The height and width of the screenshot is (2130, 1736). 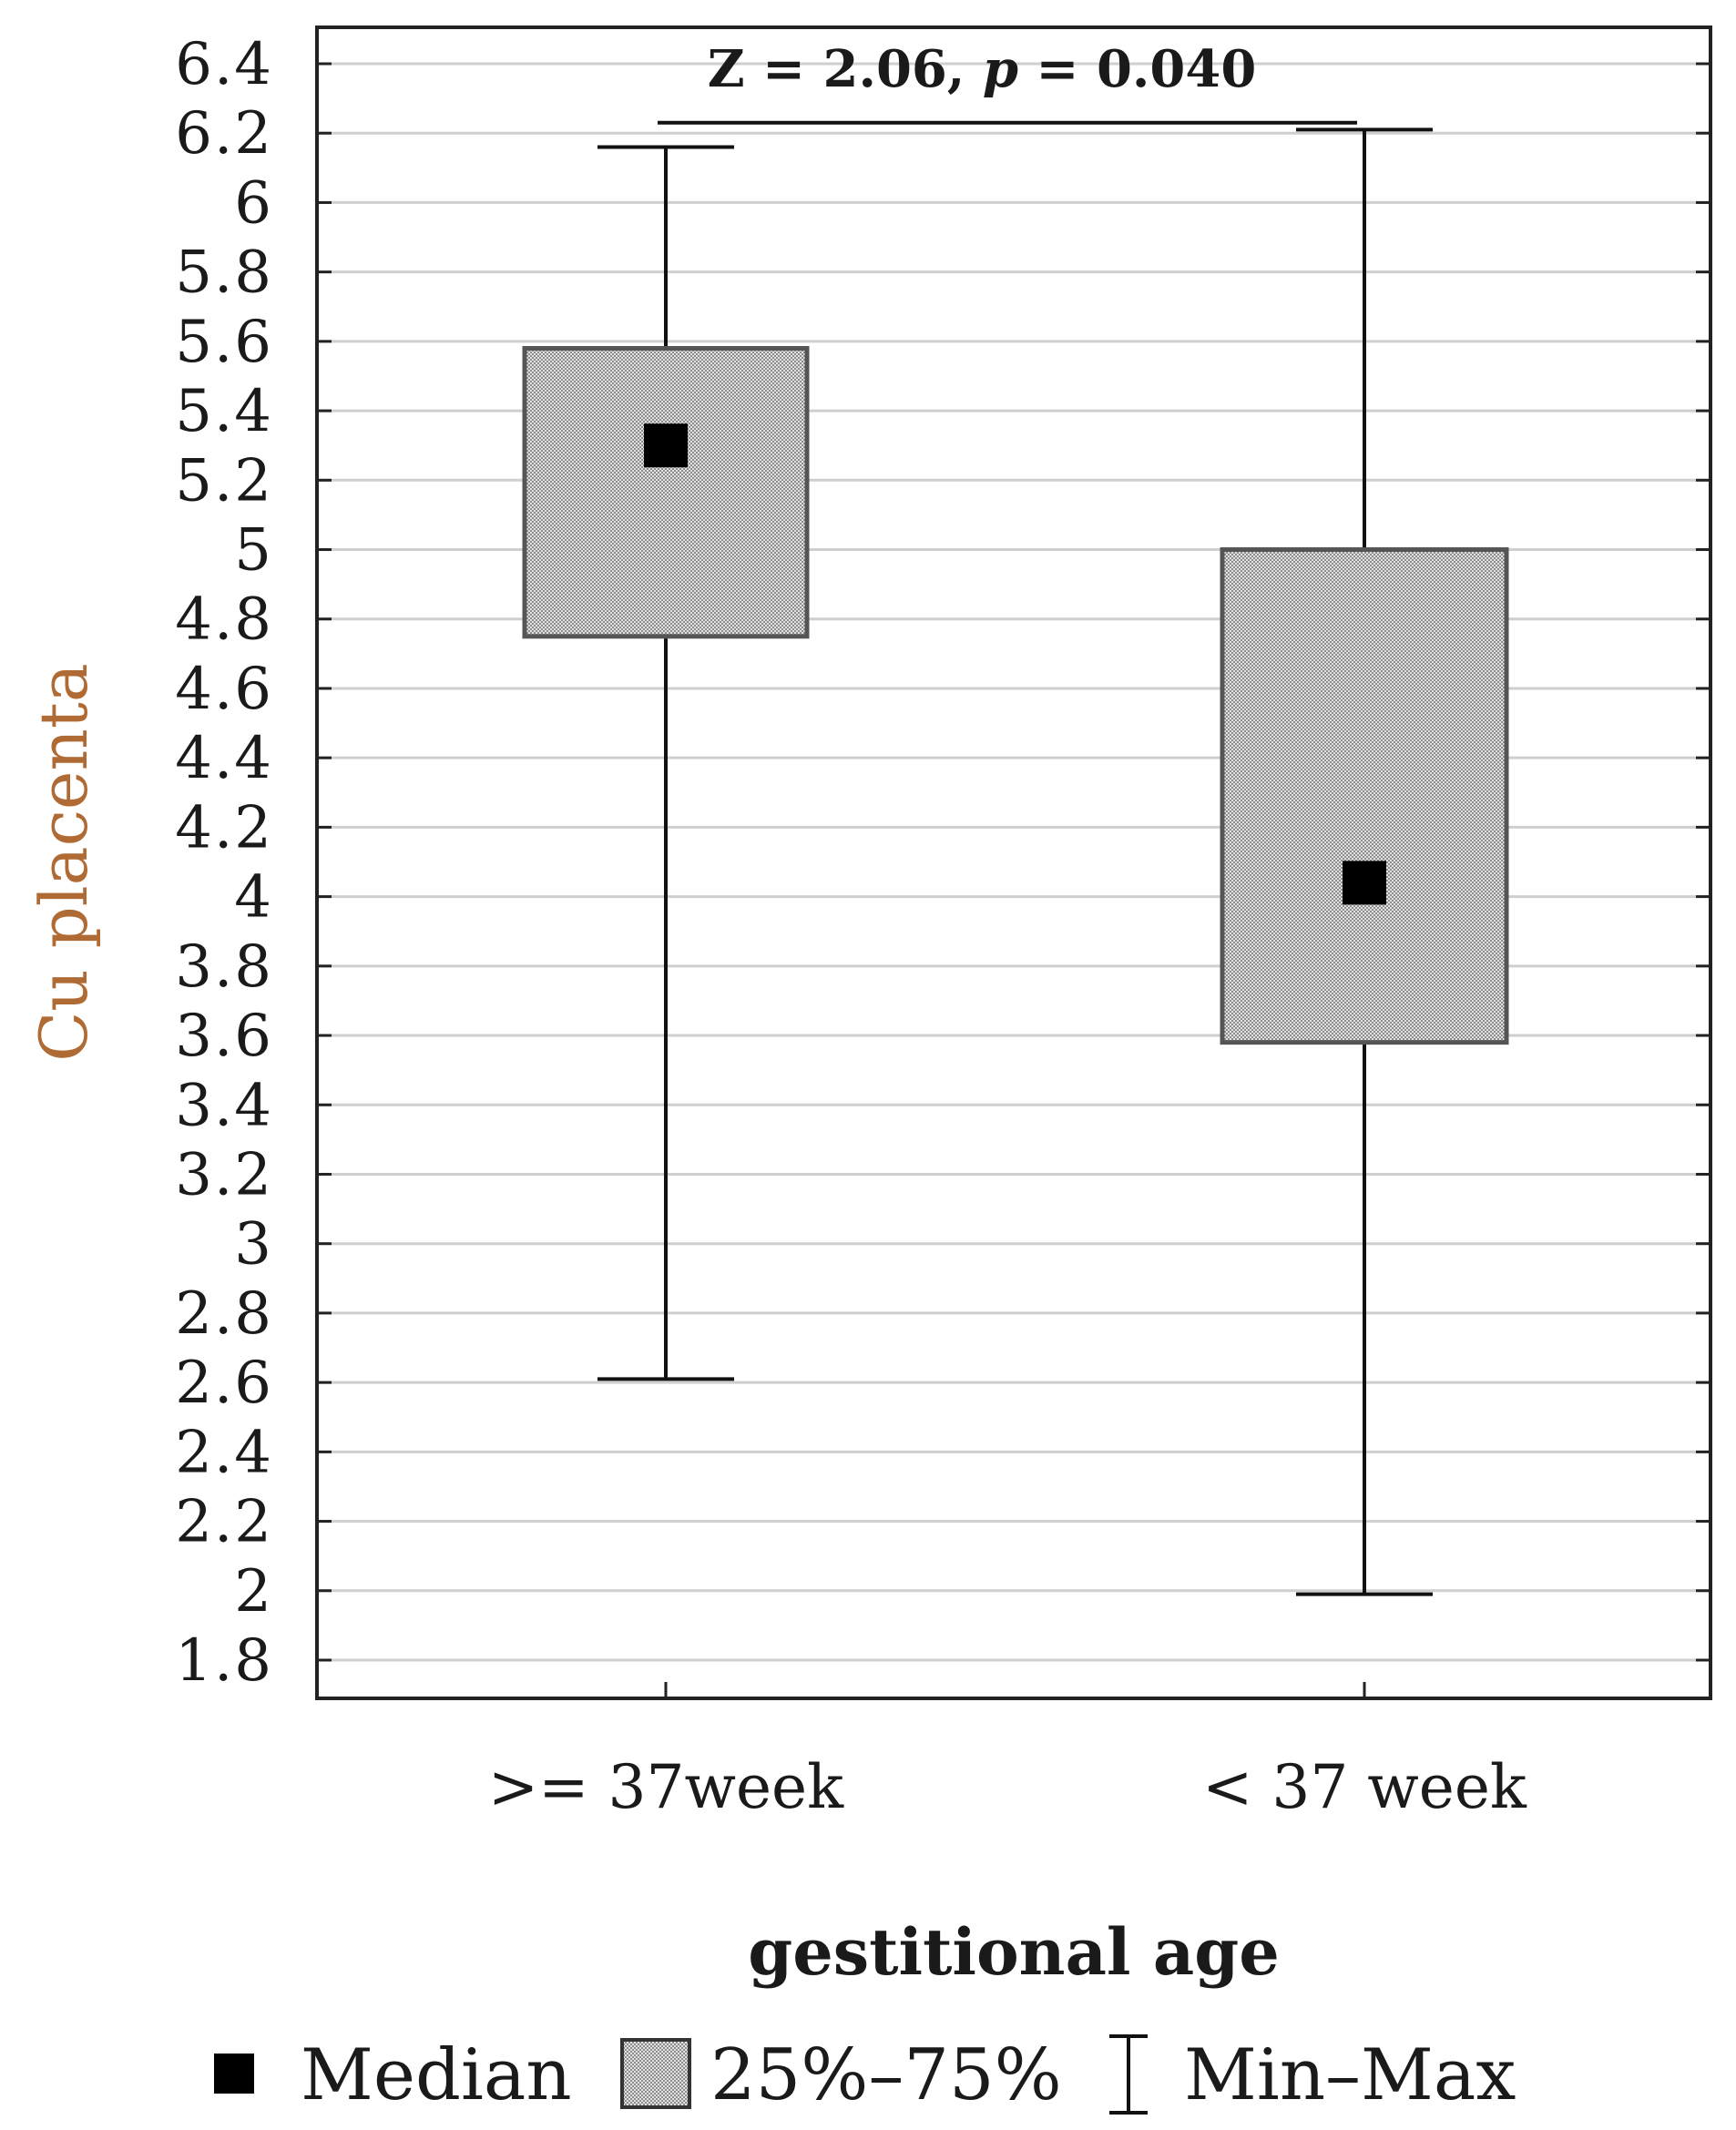 I want to click on y-tick-label: 4.2, so click(x=224, y=828).